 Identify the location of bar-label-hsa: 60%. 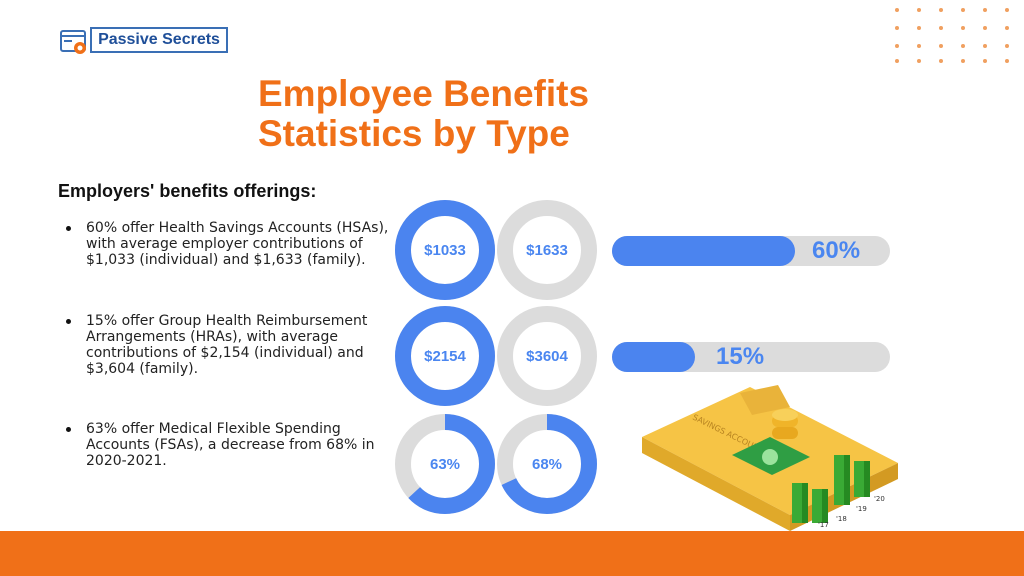
(836, 250).